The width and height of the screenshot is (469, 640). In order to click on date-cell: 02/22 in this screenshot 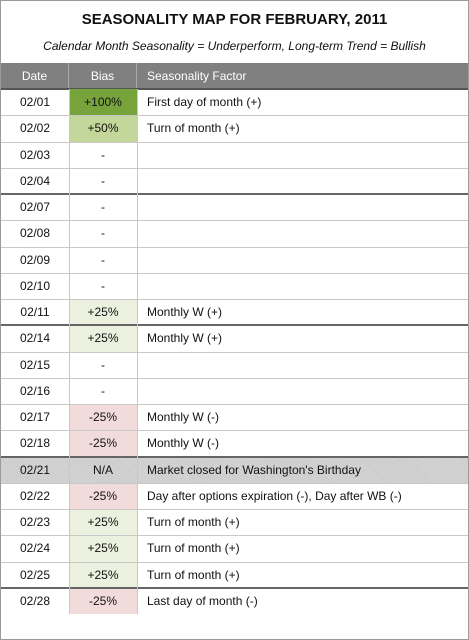, I will do `click(35, 495)`.